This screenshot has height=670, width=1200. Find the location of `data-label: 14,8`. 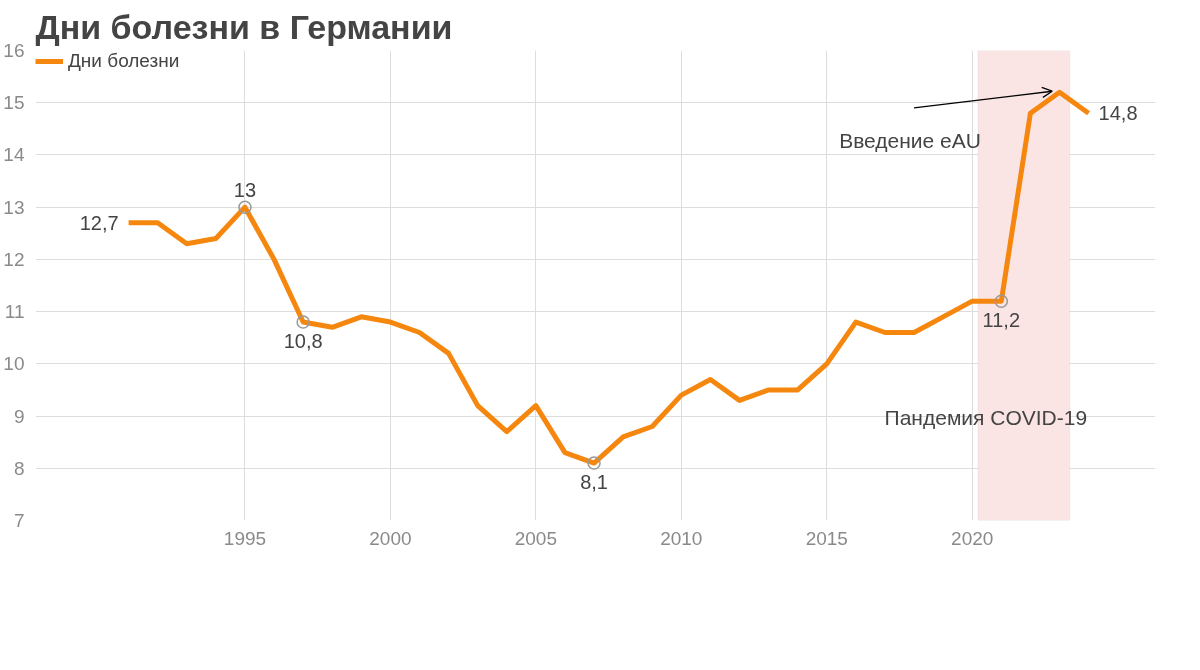

data-label: 14,8 is located at coordinates (1118, 113).